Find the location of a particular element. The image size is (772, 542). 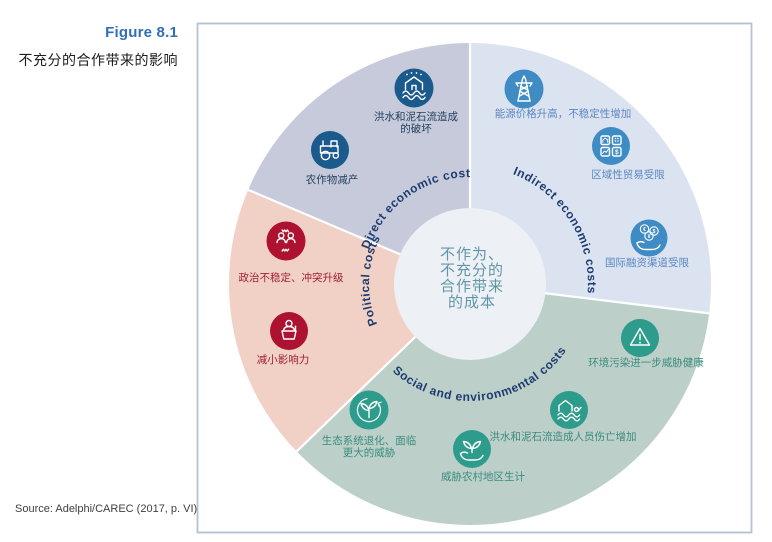

caption-political-instability: 政治不稳定、冲突升级 is located at coordinates (291, 277).